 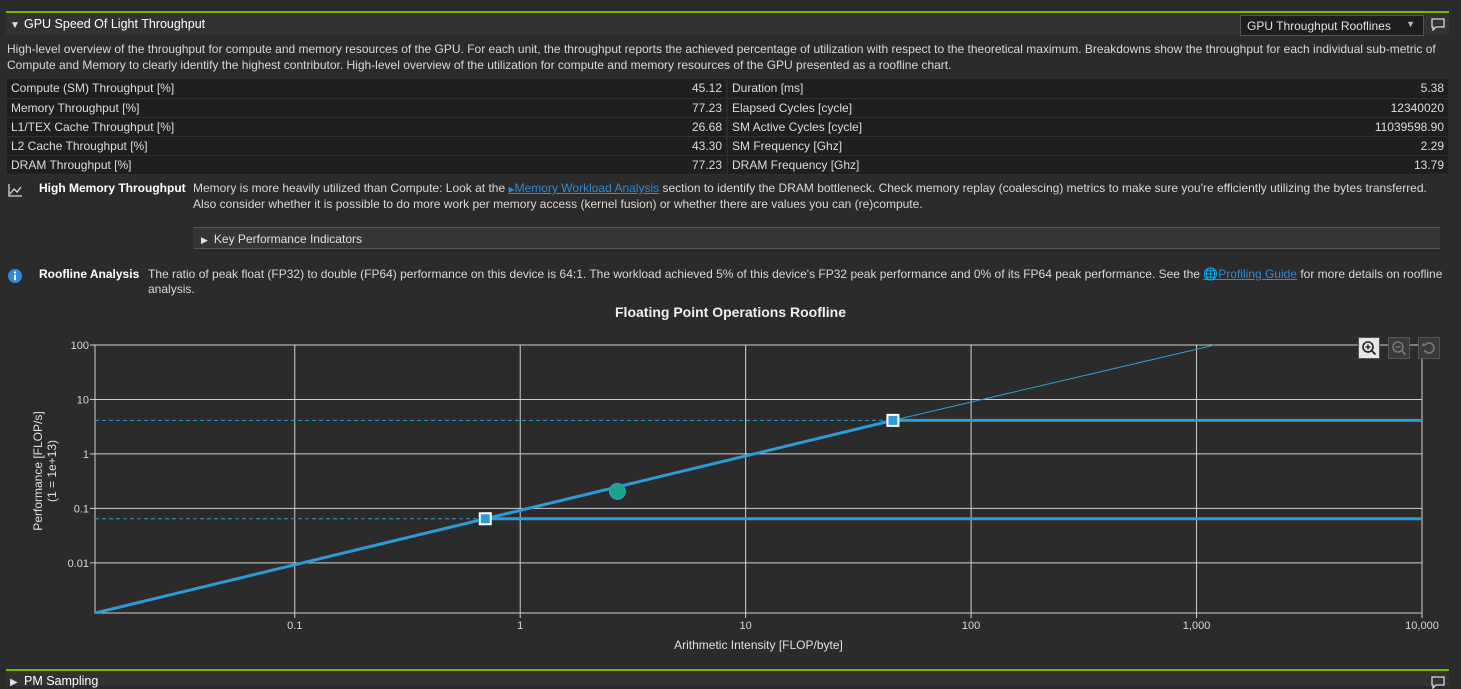 I want to click on y-axis-label: Performance [FLOP/s], so click(x=38, y=470).